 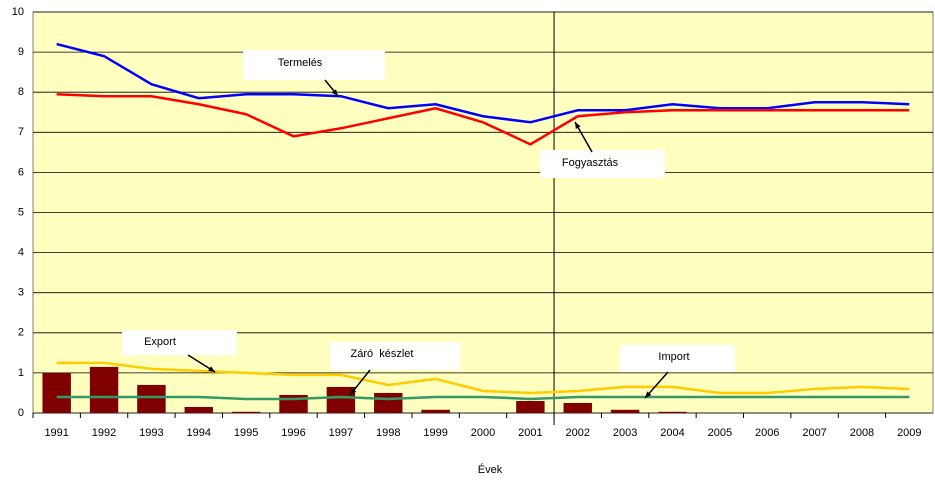 What do you see at coordinates (21, 172) in the screenshot?
I see `y-tick-label: 6` at bounding box center [21, 172].